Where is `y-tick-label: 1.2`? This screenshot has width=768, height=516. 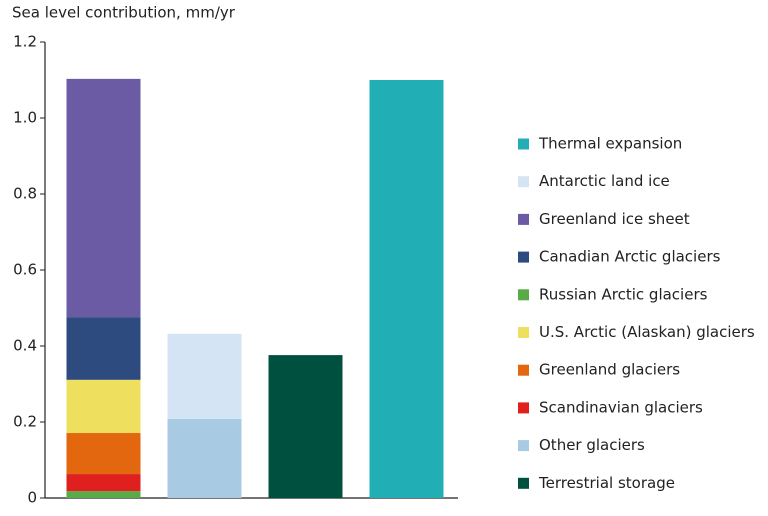 y-tick-label: 1.2 is located at coordinates (25, 42).